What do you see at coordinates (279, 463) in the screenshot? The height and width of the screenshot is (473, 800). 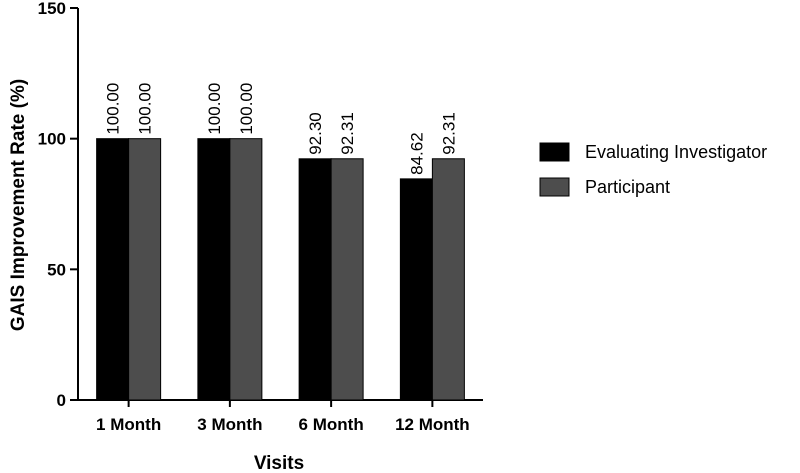 I see `x-axis-title: Visits` at bounding box center [279, 463].